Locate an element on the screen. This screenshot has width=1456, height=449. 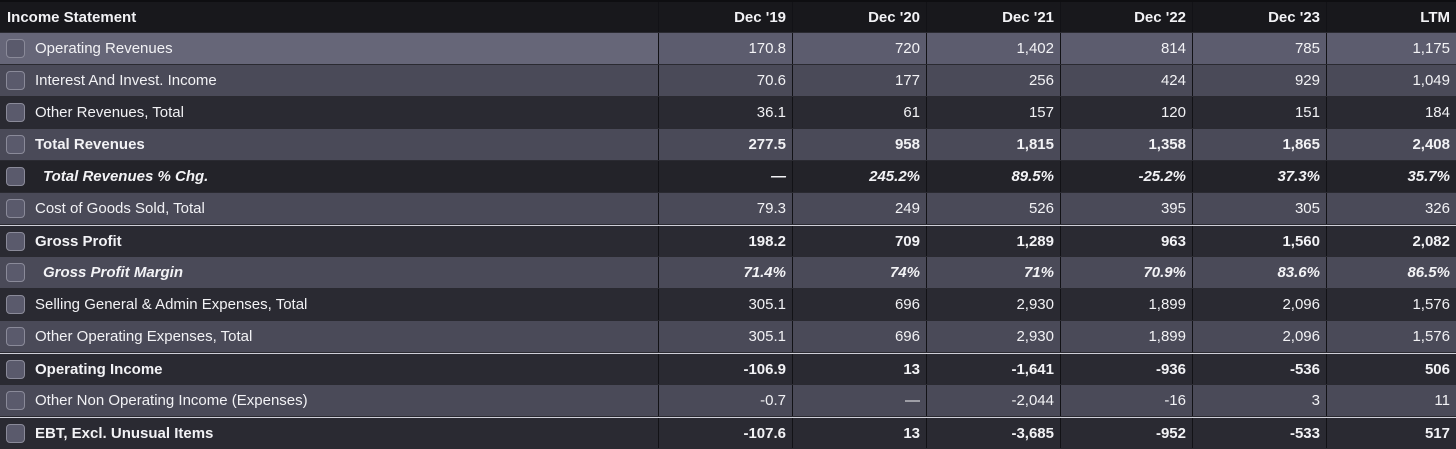
value-cell: 1,175 is located at coordinates (1431, 48).